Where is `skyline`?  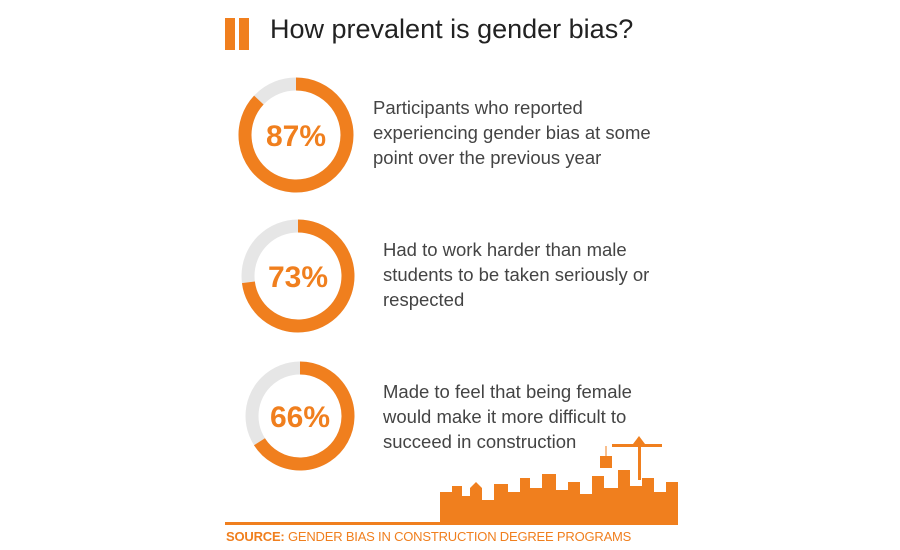 skyline is located at coordinates (451, 480).